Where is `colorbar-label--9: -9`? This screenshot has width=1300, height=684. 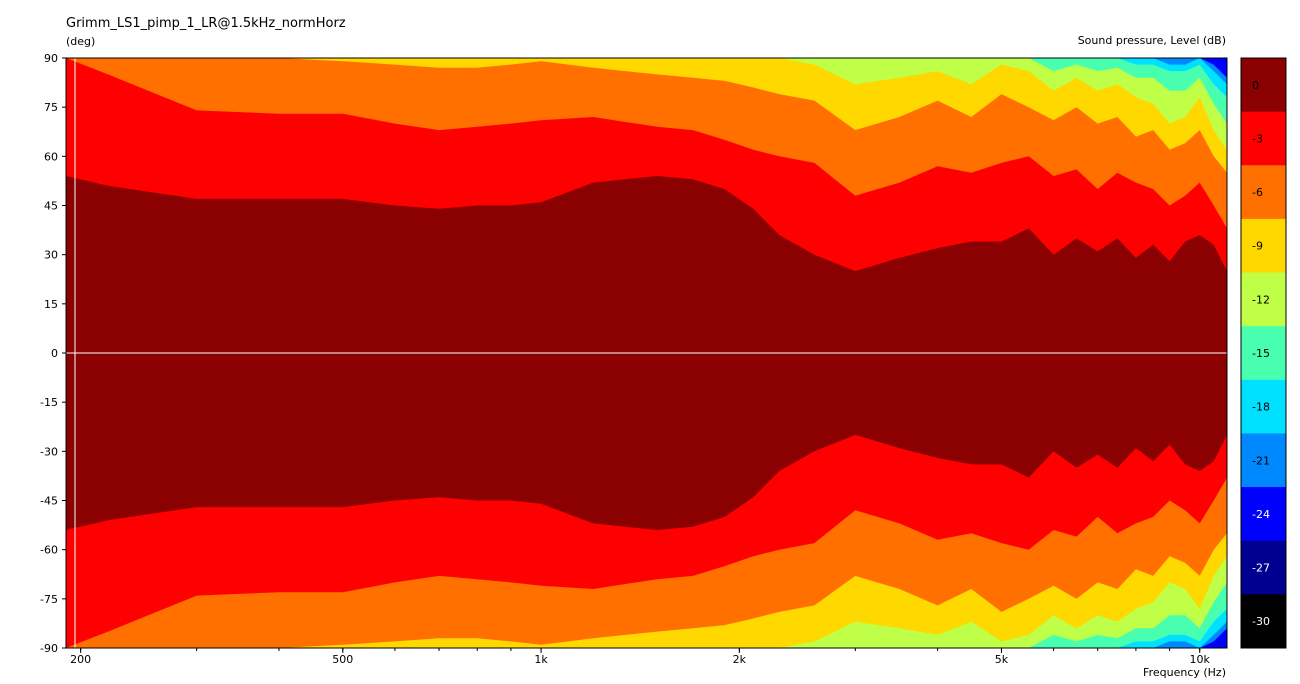
colorbar-label--9: -9 is located at coordinates (1257, 246).